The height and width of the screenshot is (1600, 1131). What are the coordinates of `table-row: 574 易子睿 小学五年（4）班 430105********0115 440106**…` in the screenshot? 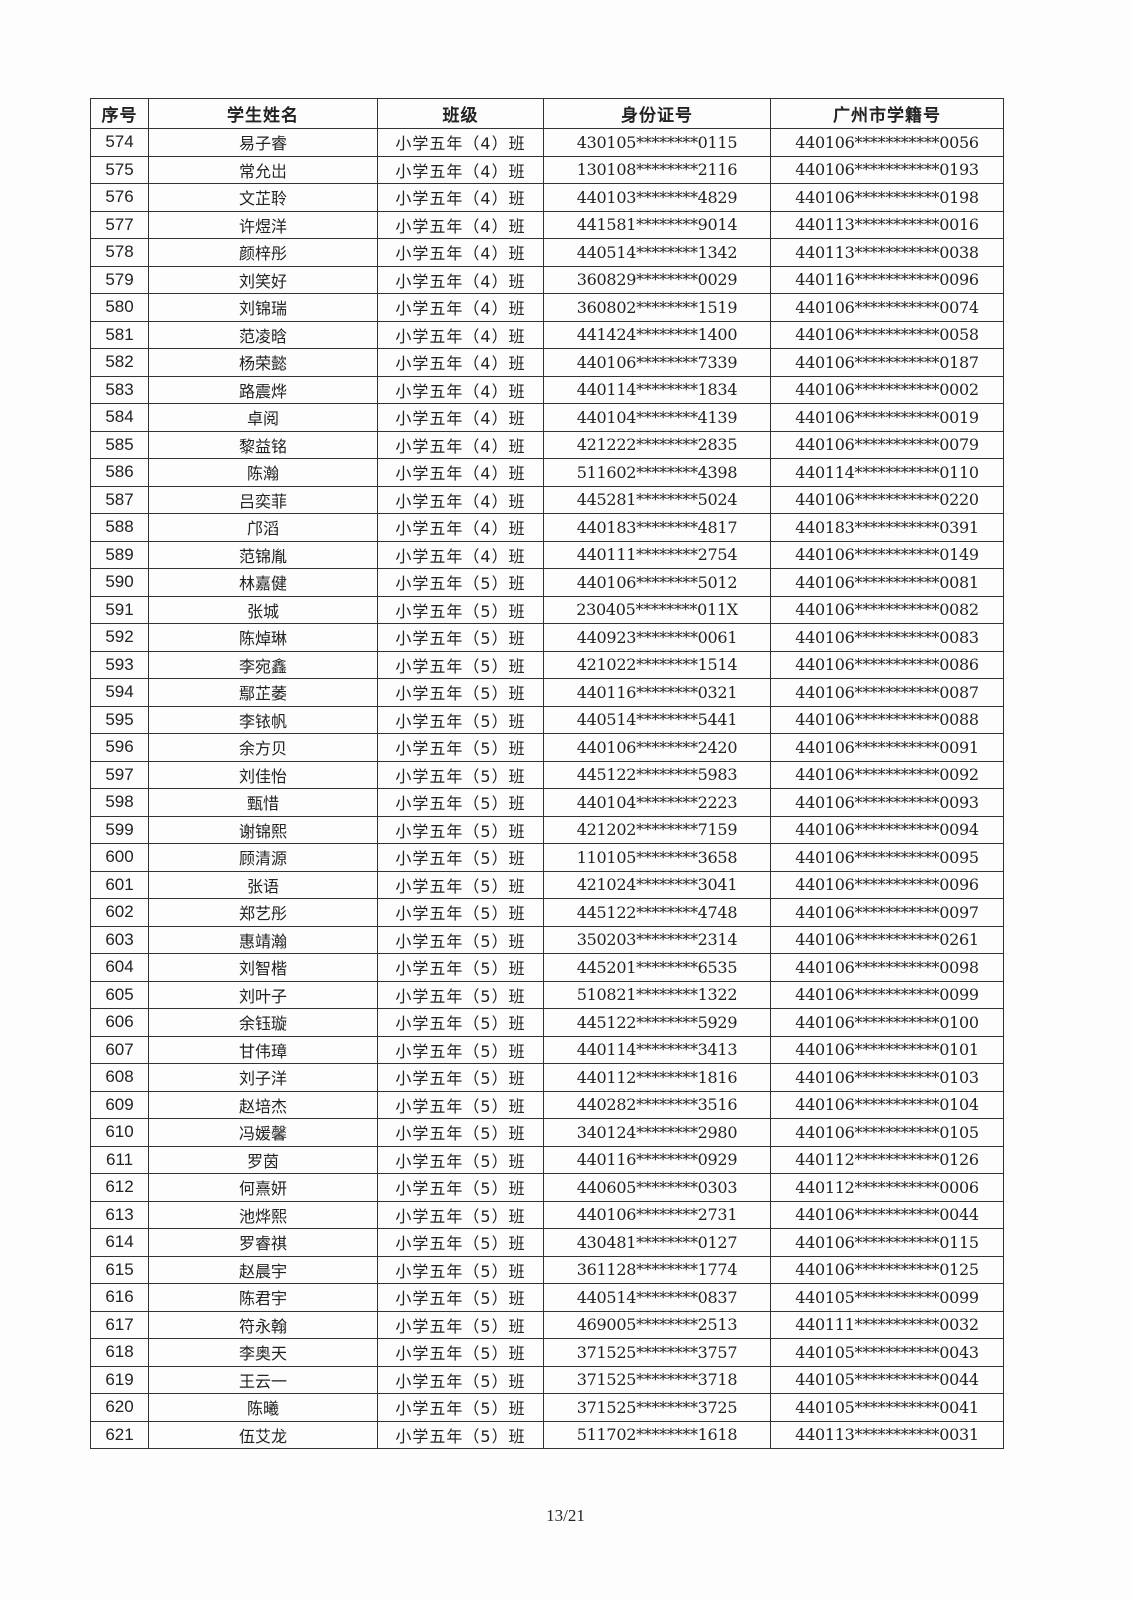 It's located at (547, 142).